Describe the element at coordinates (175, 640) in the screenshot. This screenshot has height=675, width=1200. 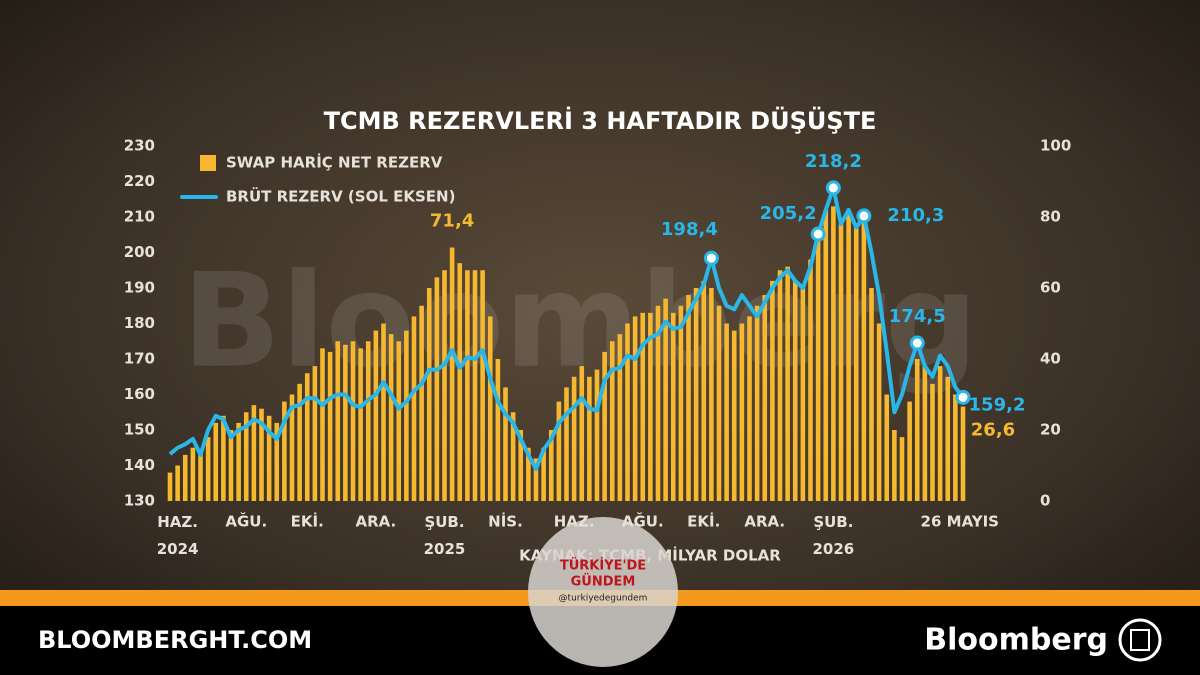
I see `footer-site: BLOOMBERGHT.COM` at that location.